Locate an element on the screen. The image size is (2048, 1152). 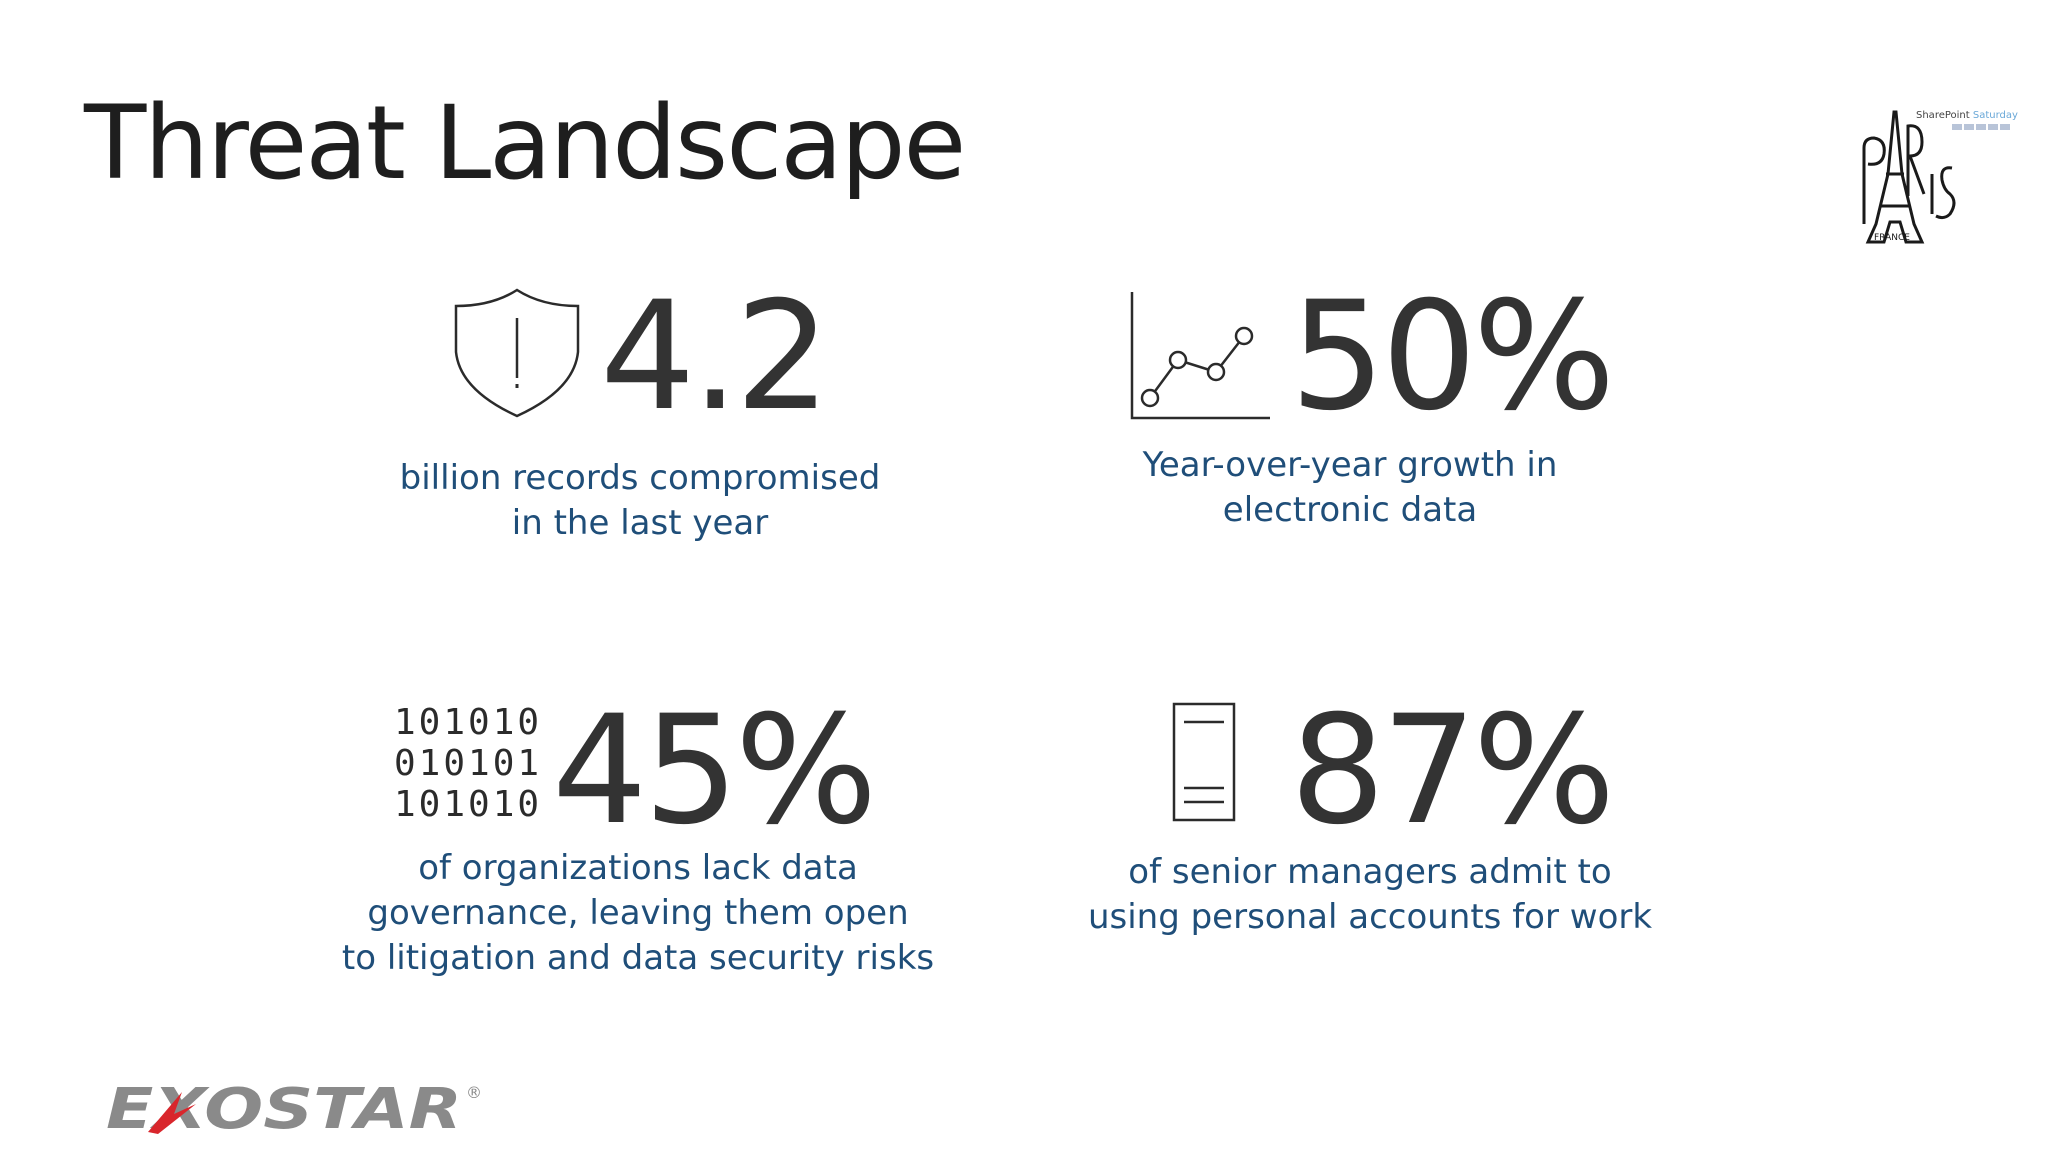
exostar-logo: EXOSTAR ® is located at coordinates (294, 1106).